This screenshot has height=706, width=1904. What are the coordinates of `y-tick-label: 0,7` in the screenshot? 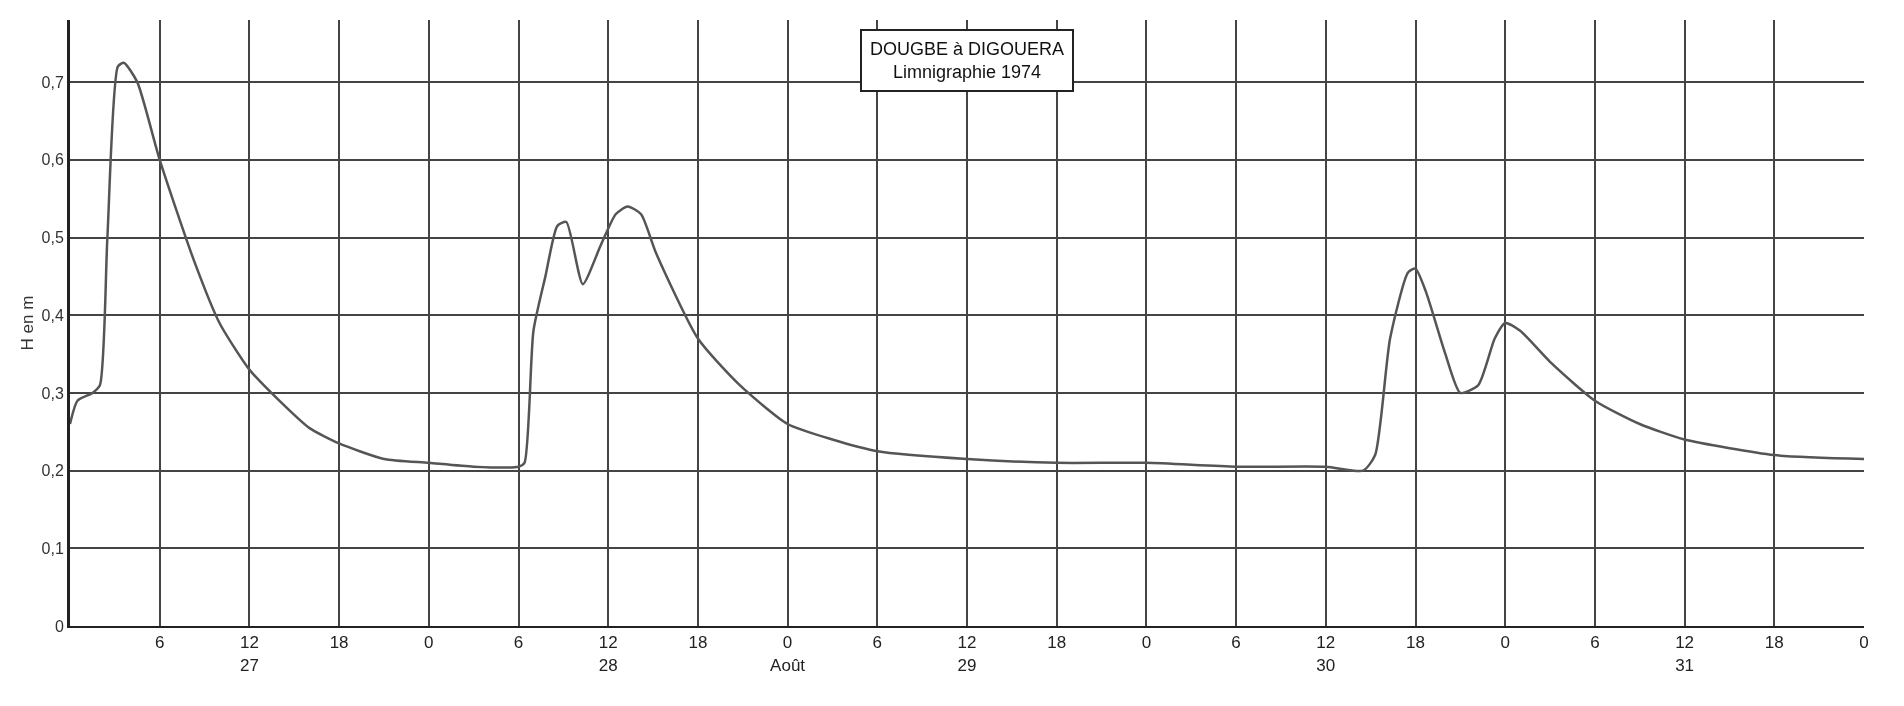 It's located at (52, 82).